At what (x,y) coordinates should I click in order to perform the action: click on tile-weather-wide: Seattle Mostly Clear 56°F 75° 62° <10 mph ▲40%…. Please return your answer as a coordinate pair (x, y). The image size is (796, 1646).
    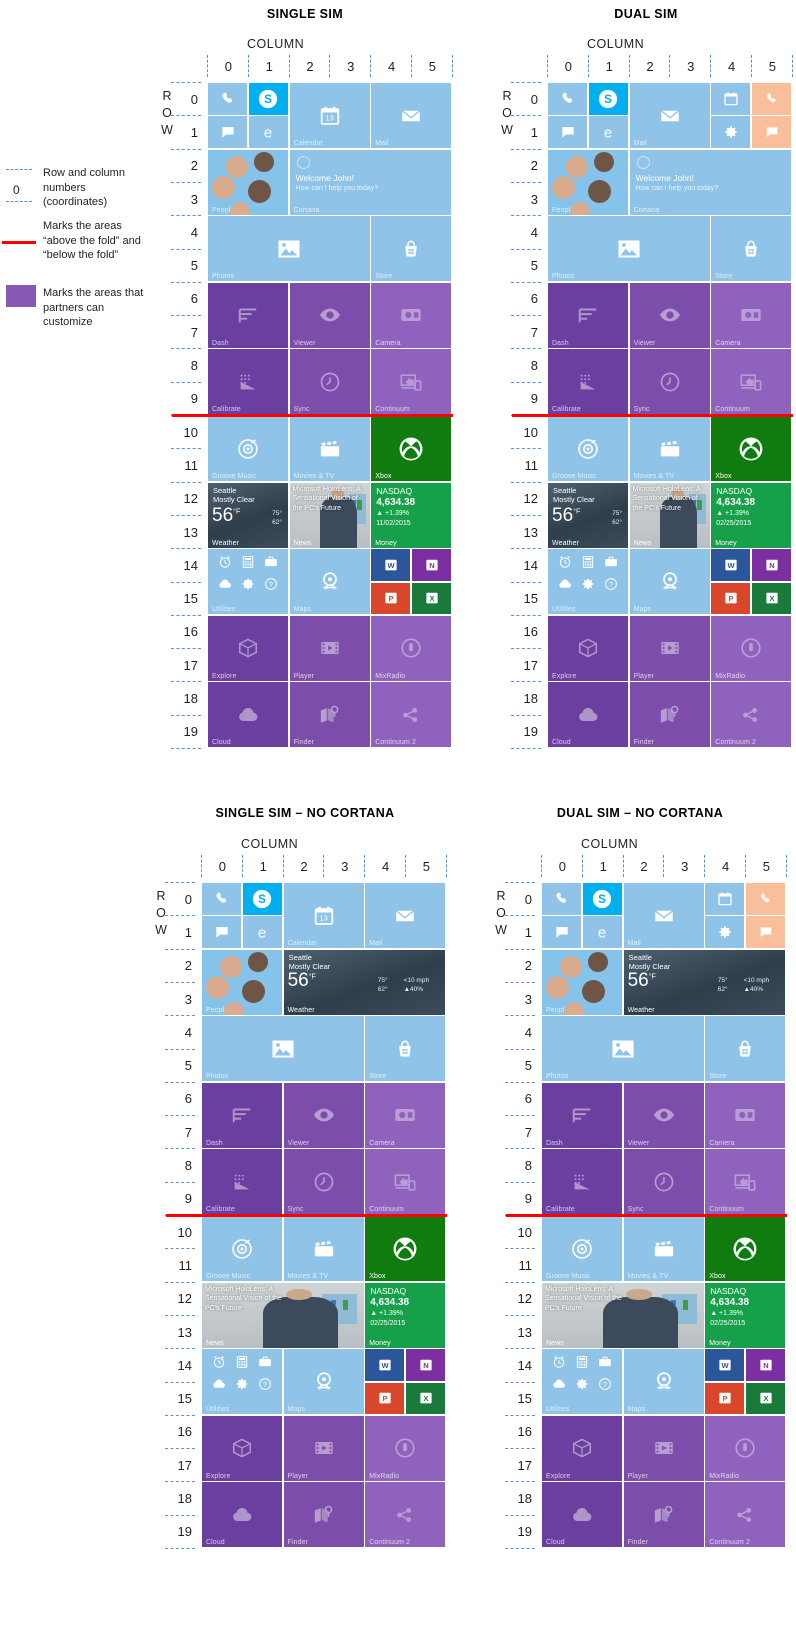
    Looking at the image, I should click on (704, 982).